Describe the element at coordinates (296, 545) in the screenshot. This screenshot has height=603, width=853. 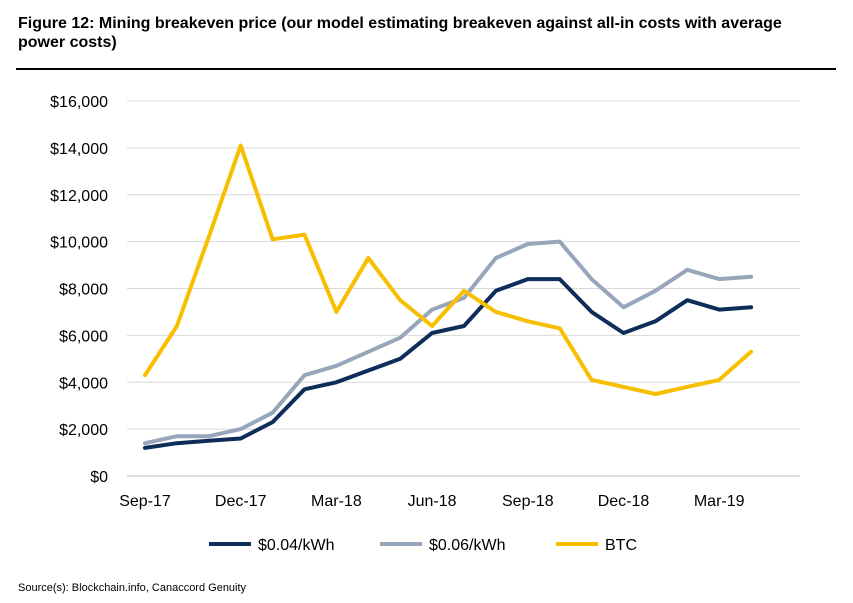
I see `legend-label: $0.04/kWh` at that location.